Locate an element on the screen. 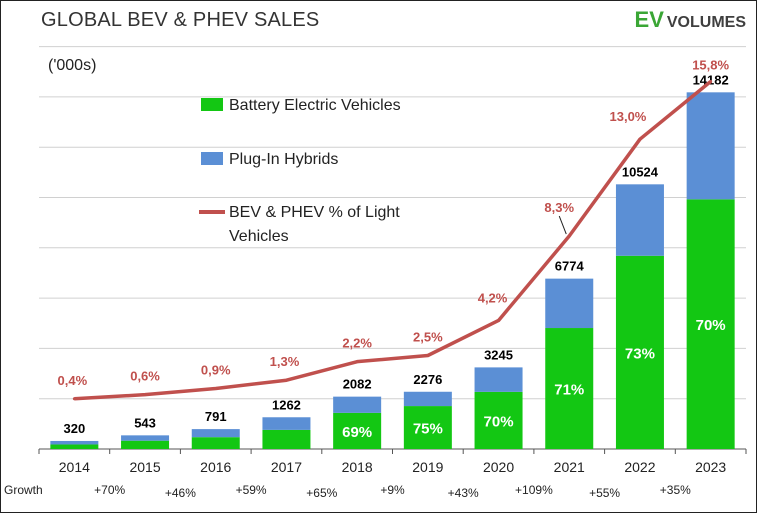 The height and width of the screenshot is (513, 757). share-point-2017 is located at coordinates (286, 380).